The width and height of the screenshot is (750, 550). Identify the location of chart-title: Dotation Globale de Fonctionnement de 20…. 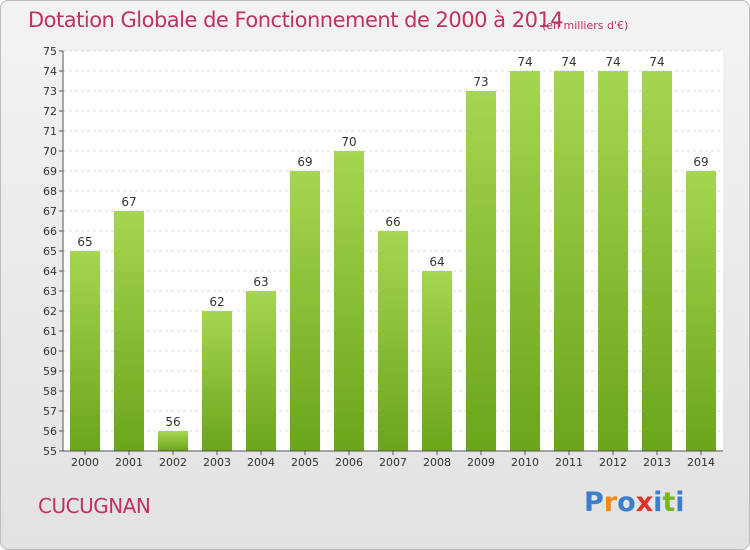
(296, 20).